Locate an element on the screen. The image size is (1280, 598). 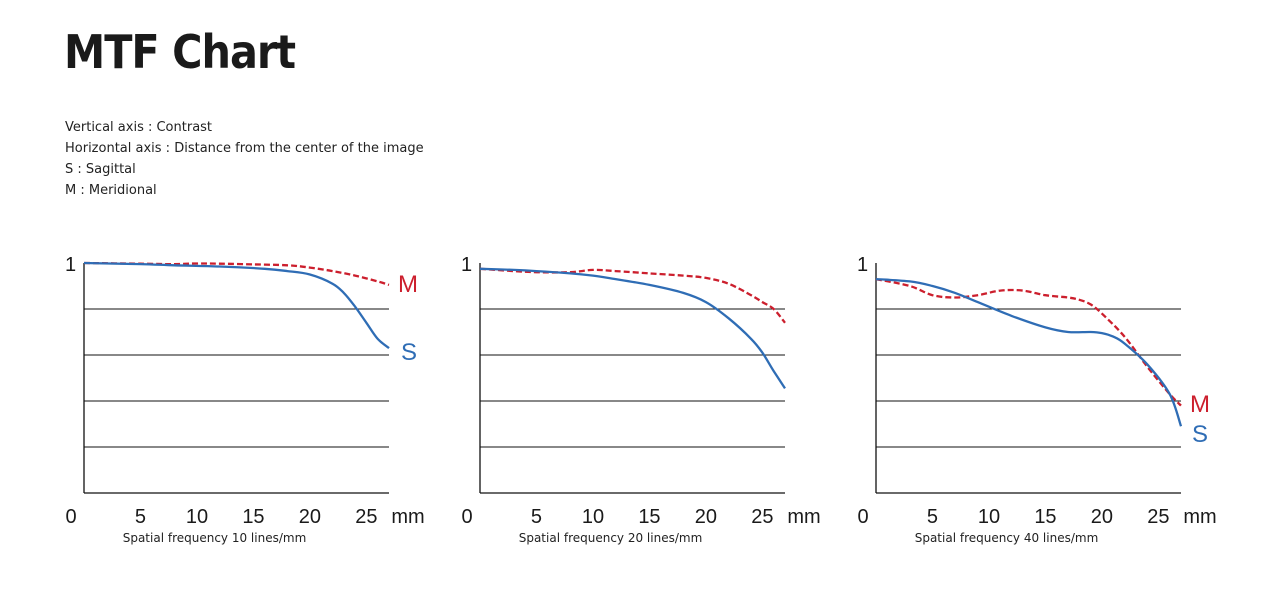
x-axis-caption: Spatial frequency 10 lines/mm is located at coordinates (215, 538).